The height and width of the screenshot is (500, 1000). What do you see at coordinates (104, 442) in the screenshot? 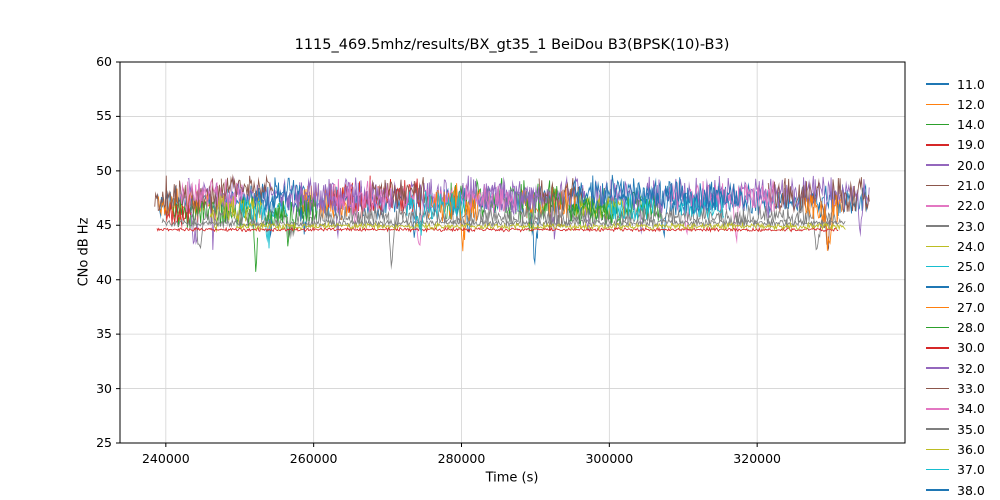
I see `y-tick-label: 25` at bounding box center [104, 442].